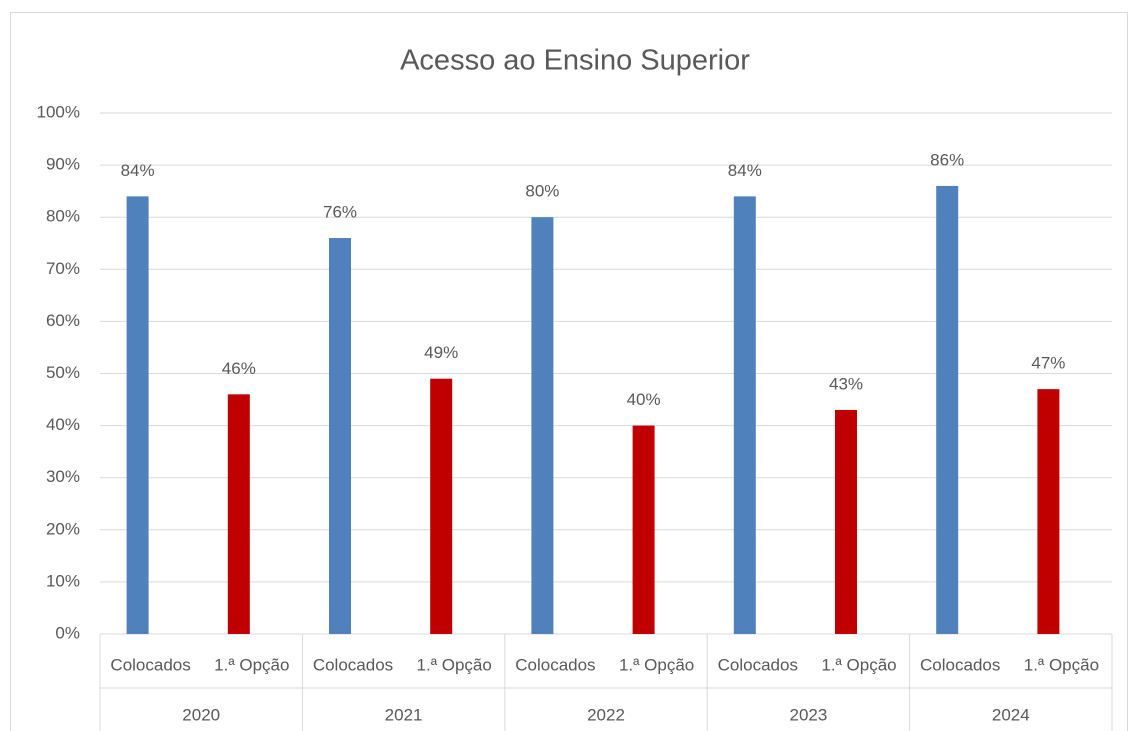 The image size is (1130, 731). I want to click on data-label: 46%, so click(239, 368).